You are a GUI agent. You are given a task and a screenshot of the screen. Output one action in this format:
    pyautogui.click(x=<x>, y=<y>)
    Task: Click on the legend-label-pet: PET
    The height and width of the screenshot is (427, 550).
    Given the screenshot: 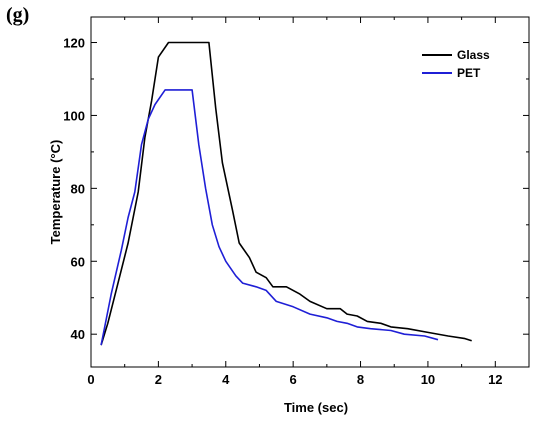 What is the action you would take?
    pyautogui.click(x=469, y=73)
    